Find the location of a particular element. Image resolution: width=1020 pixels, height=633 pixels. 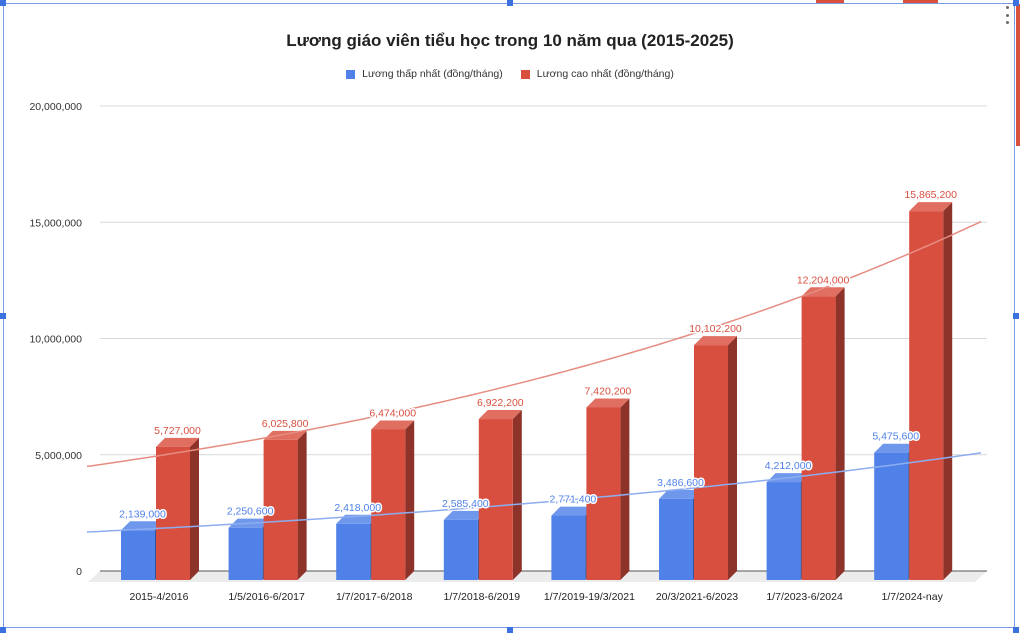

resize-handle-bottom is located at coordinates (510, 630).